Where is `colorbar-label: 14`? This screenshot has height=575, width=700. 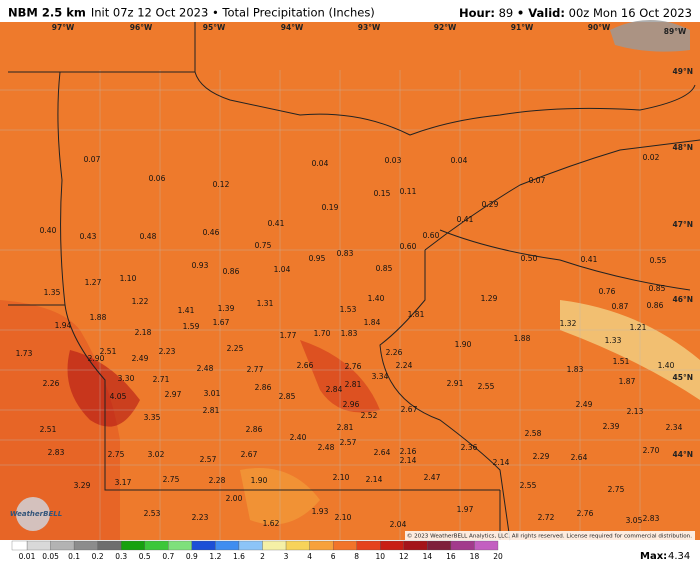 colorbar-label: 14 is located at coordinates (428, 556).